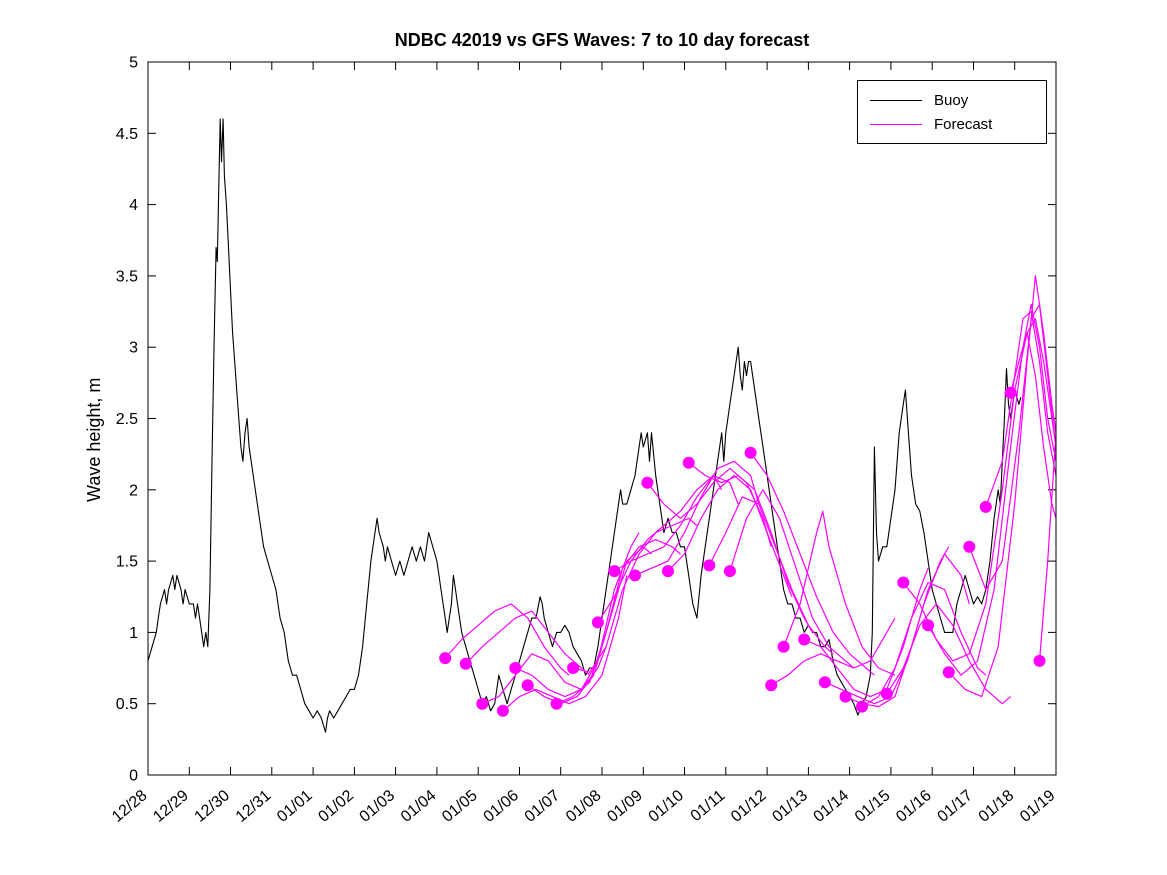  What do you see at coordinates (708, 806) in the screenshot?
I see `x-tick-label: 01/11` at bounding box center [708, 806].